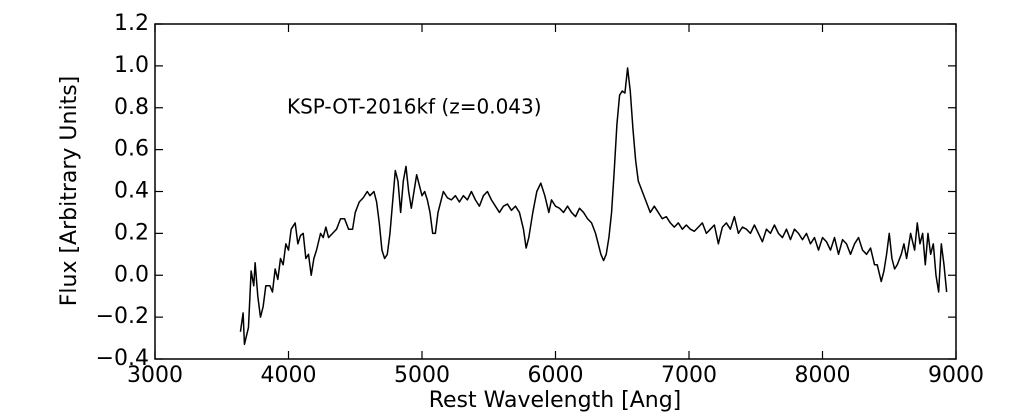 The height and width of the screenshot is (416, 1030). I want to click on x-tick-label: 7000, so click(689, 375).